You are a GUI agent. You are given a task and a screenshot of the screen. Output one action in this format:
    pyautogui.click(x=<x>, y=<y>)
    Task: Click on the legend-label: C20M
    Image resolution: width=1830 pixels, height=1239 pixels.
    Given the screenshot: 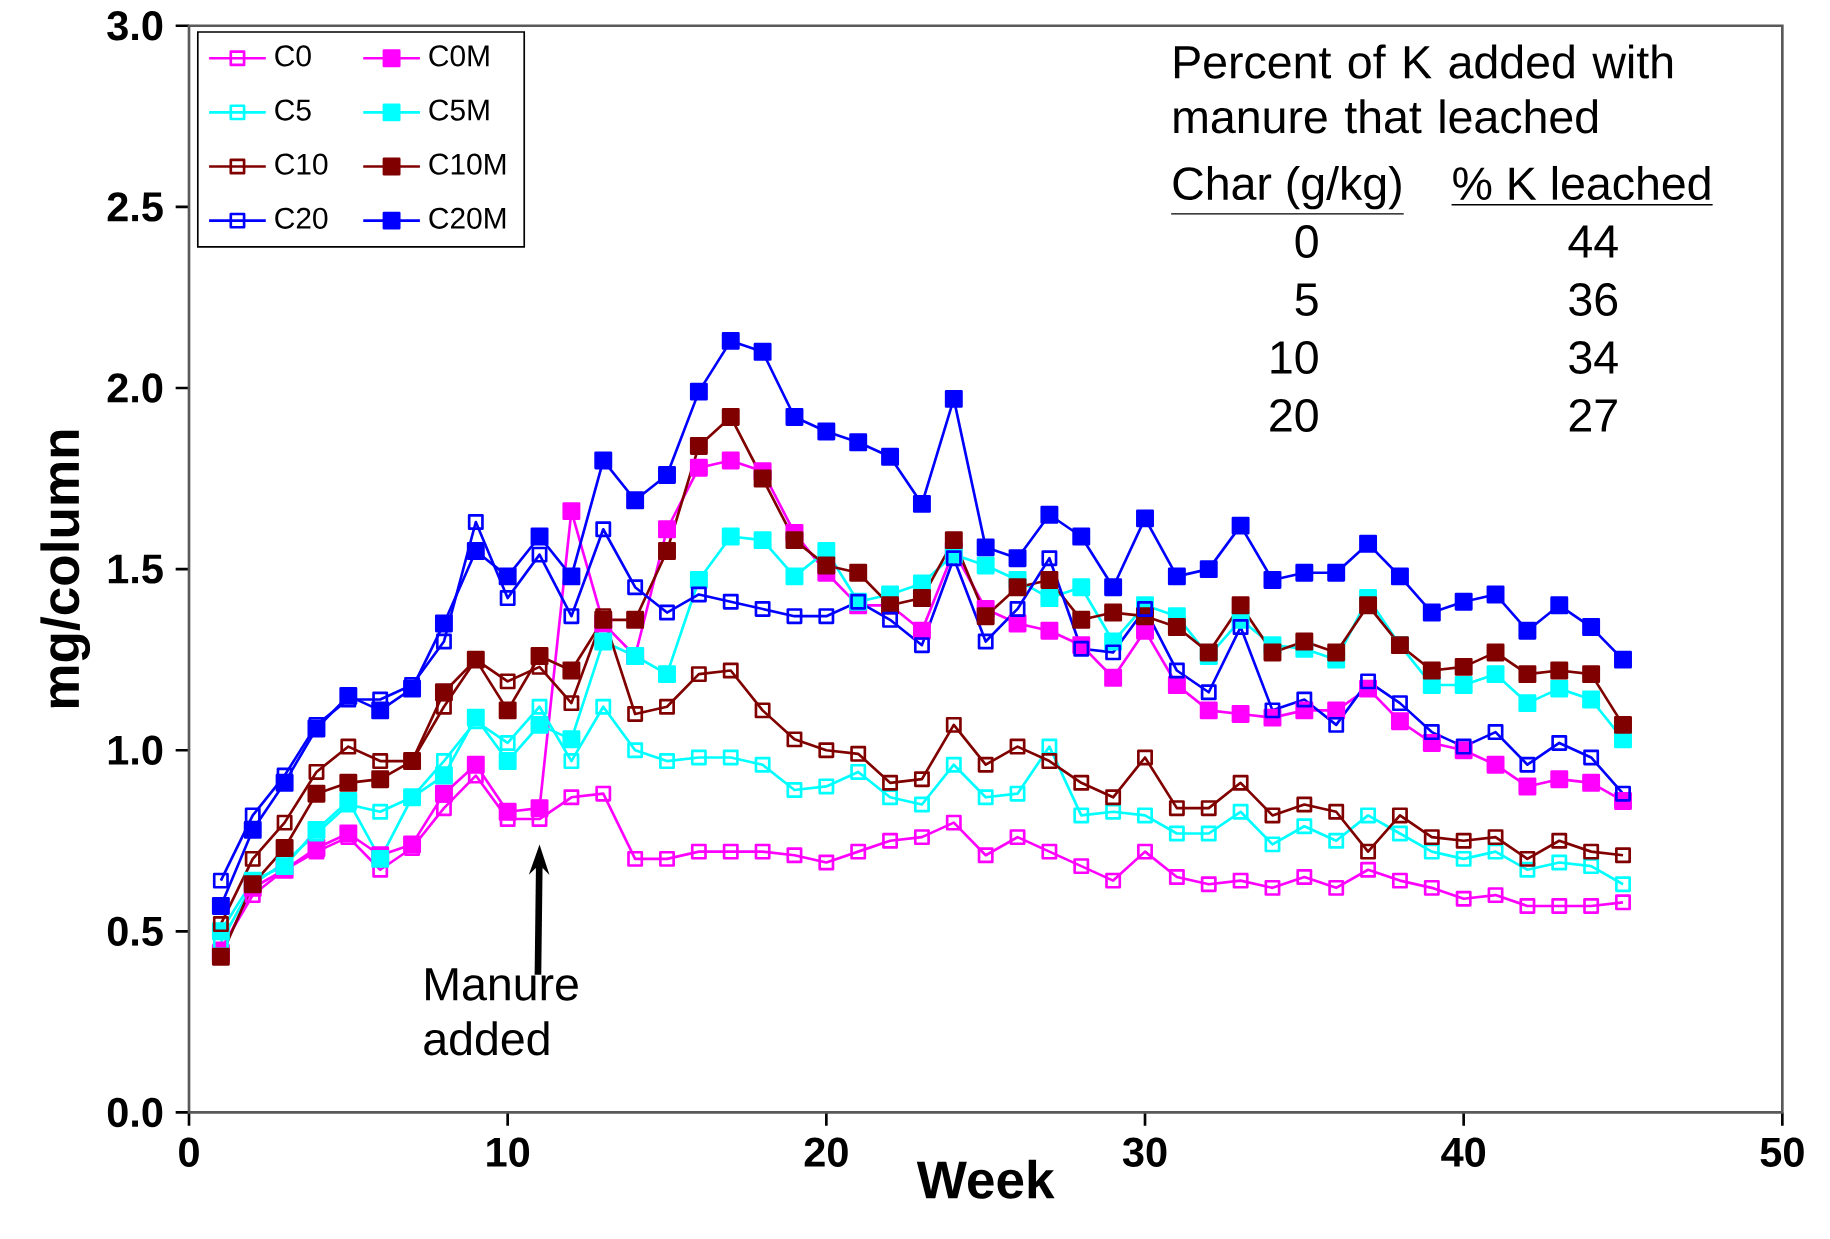 What is the action you would take?
    pyautogui.click(x=467, y=218)
    